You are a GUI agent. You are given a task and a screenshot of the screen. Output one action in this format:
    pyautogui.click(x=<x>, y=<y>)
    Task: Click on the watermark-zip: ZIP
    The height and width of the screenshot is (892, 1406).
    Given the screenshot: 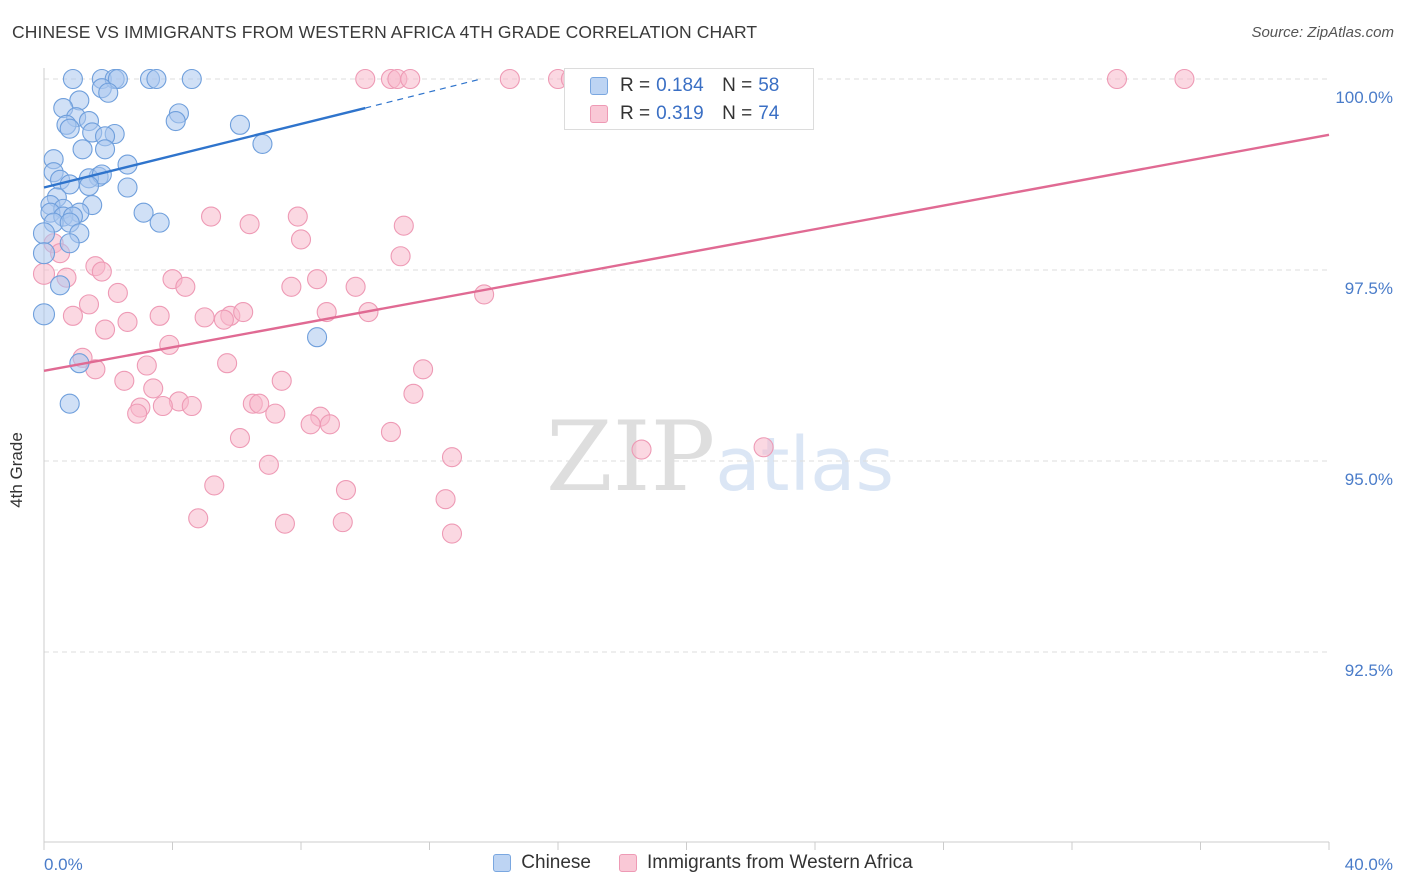 What is the action you would take?
    pyautogui.click(x=630, y=457)
    